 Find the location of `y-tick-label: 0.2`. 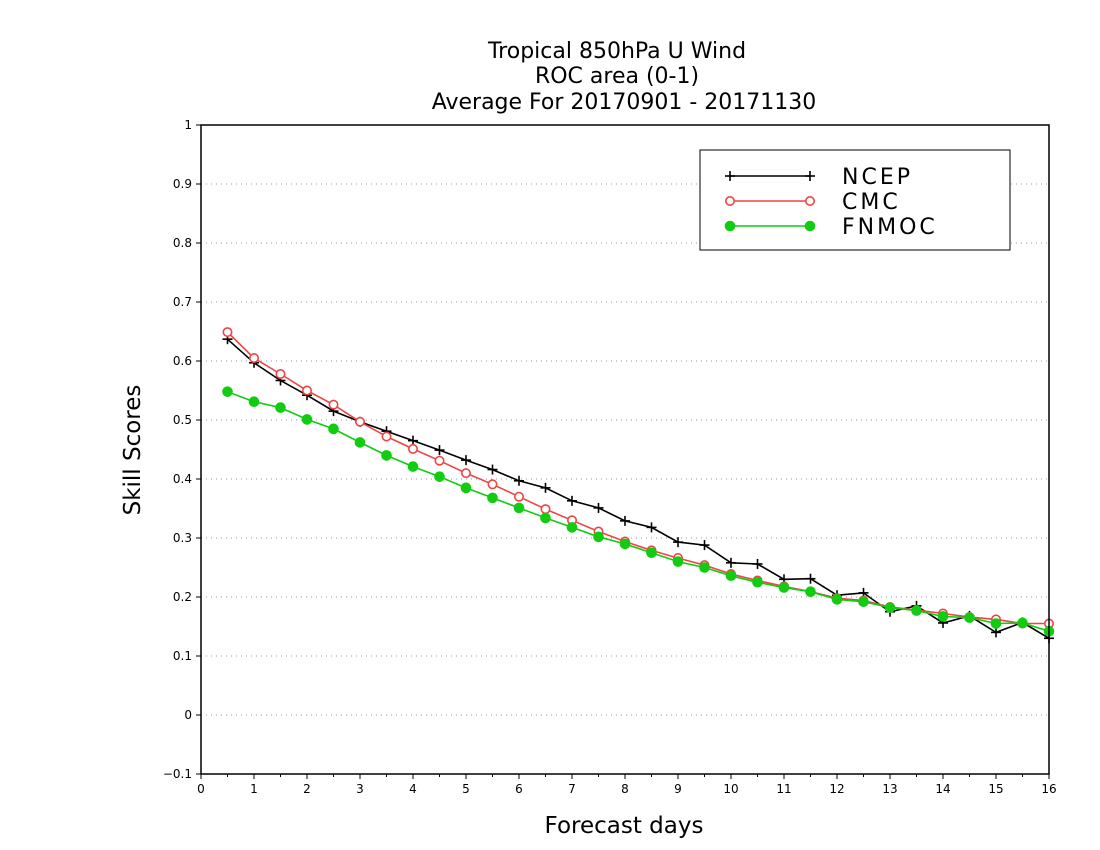

y-tick-label: 0.2 is located at coordinates (182, 597).